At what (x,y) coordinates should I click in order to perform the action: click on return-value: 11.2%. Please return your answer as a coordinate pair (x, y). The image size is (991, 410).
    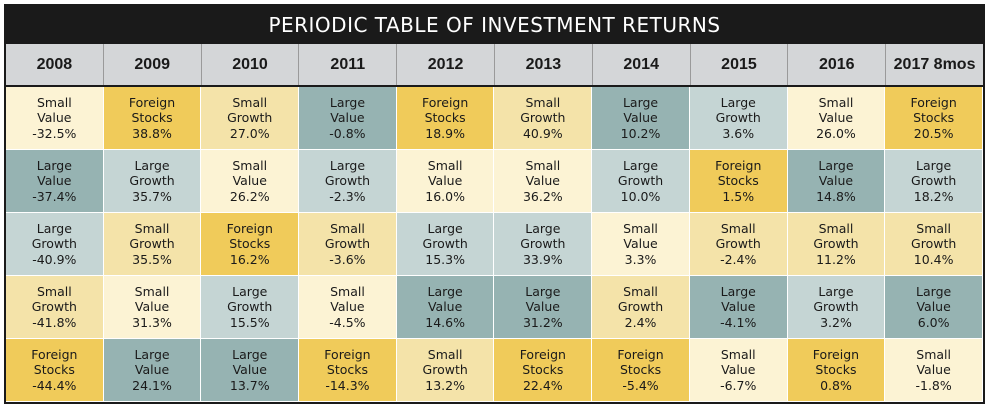
    Looking at the image, I should click on (836, 259).